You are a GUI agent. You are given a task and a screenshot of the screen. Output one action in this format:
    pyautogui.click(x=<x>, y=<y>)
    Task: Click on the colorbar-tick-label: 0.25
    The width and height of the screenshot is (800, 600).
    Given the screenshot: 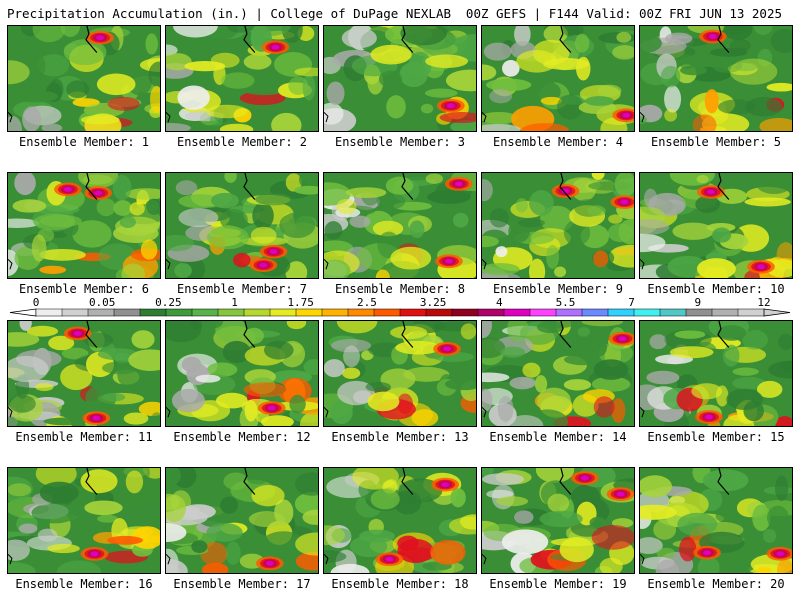 What is the action you would take?
    pyautogui.click(x=168, y=302)
    